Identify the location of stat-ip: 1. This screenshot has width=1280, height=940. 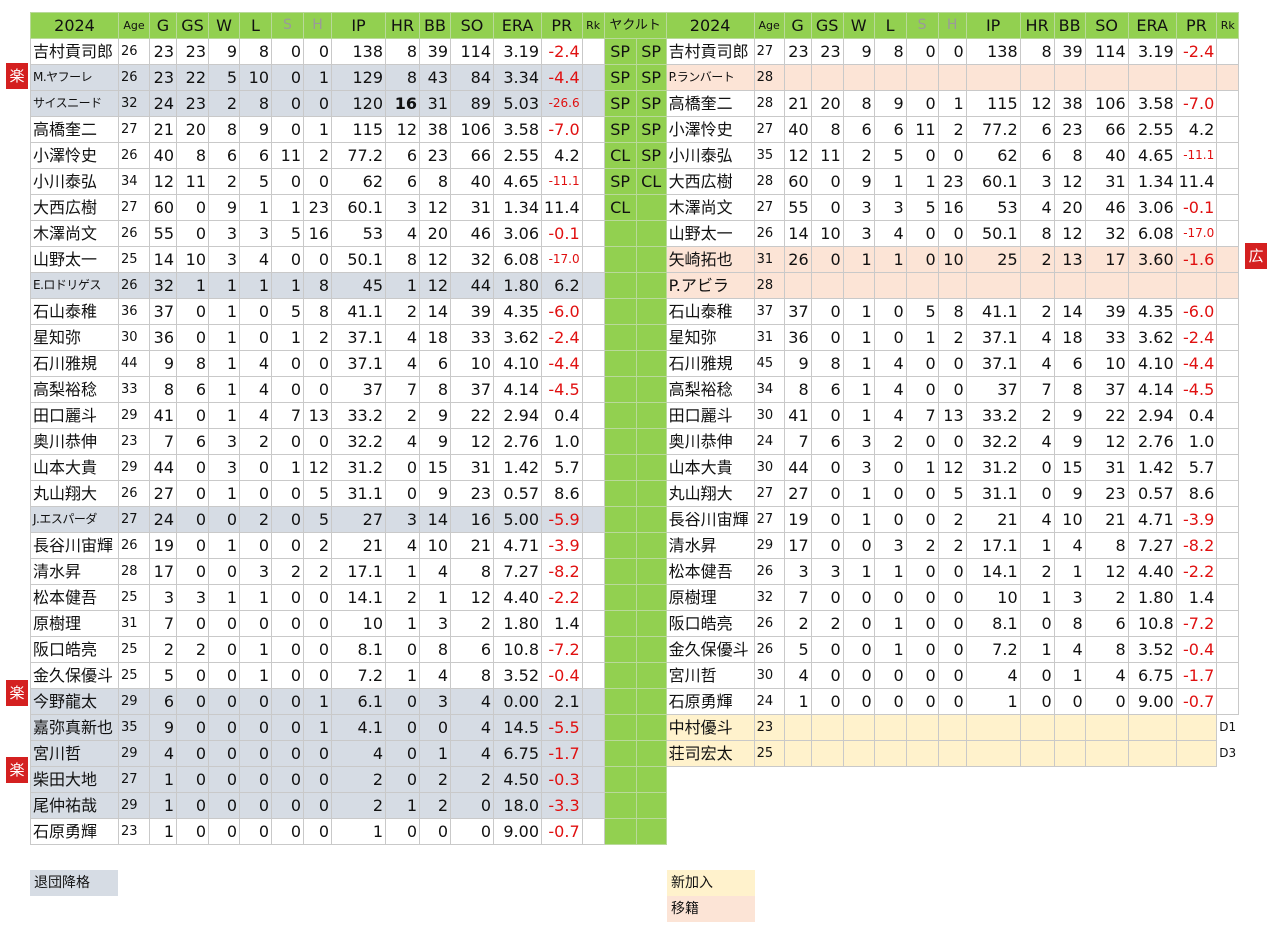
(358, 831).